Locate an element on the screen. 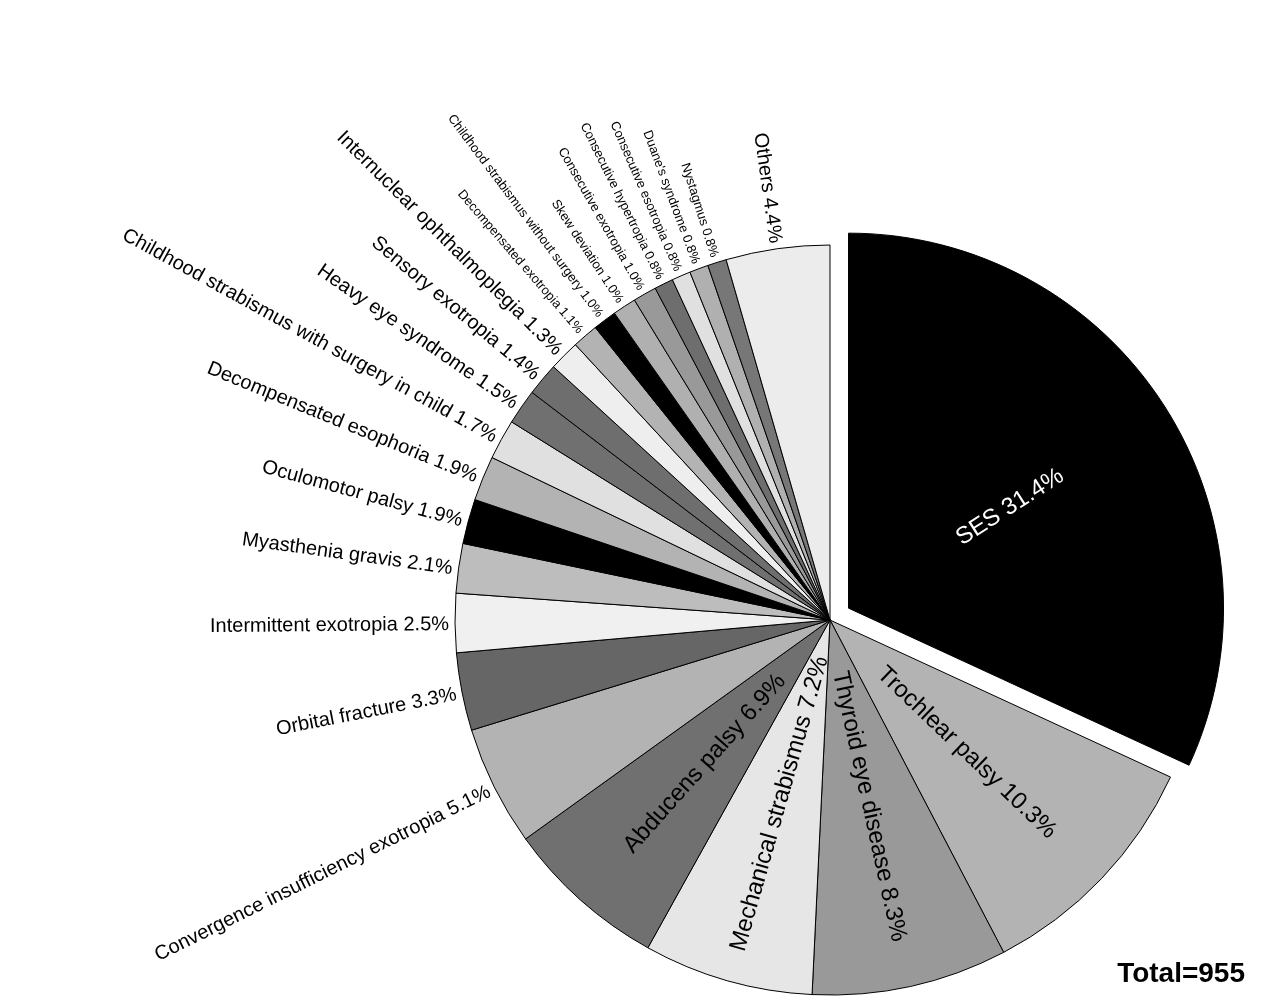 The image size is (1267, 1002). text: Total=955 is located at coordinates (1181, 972).